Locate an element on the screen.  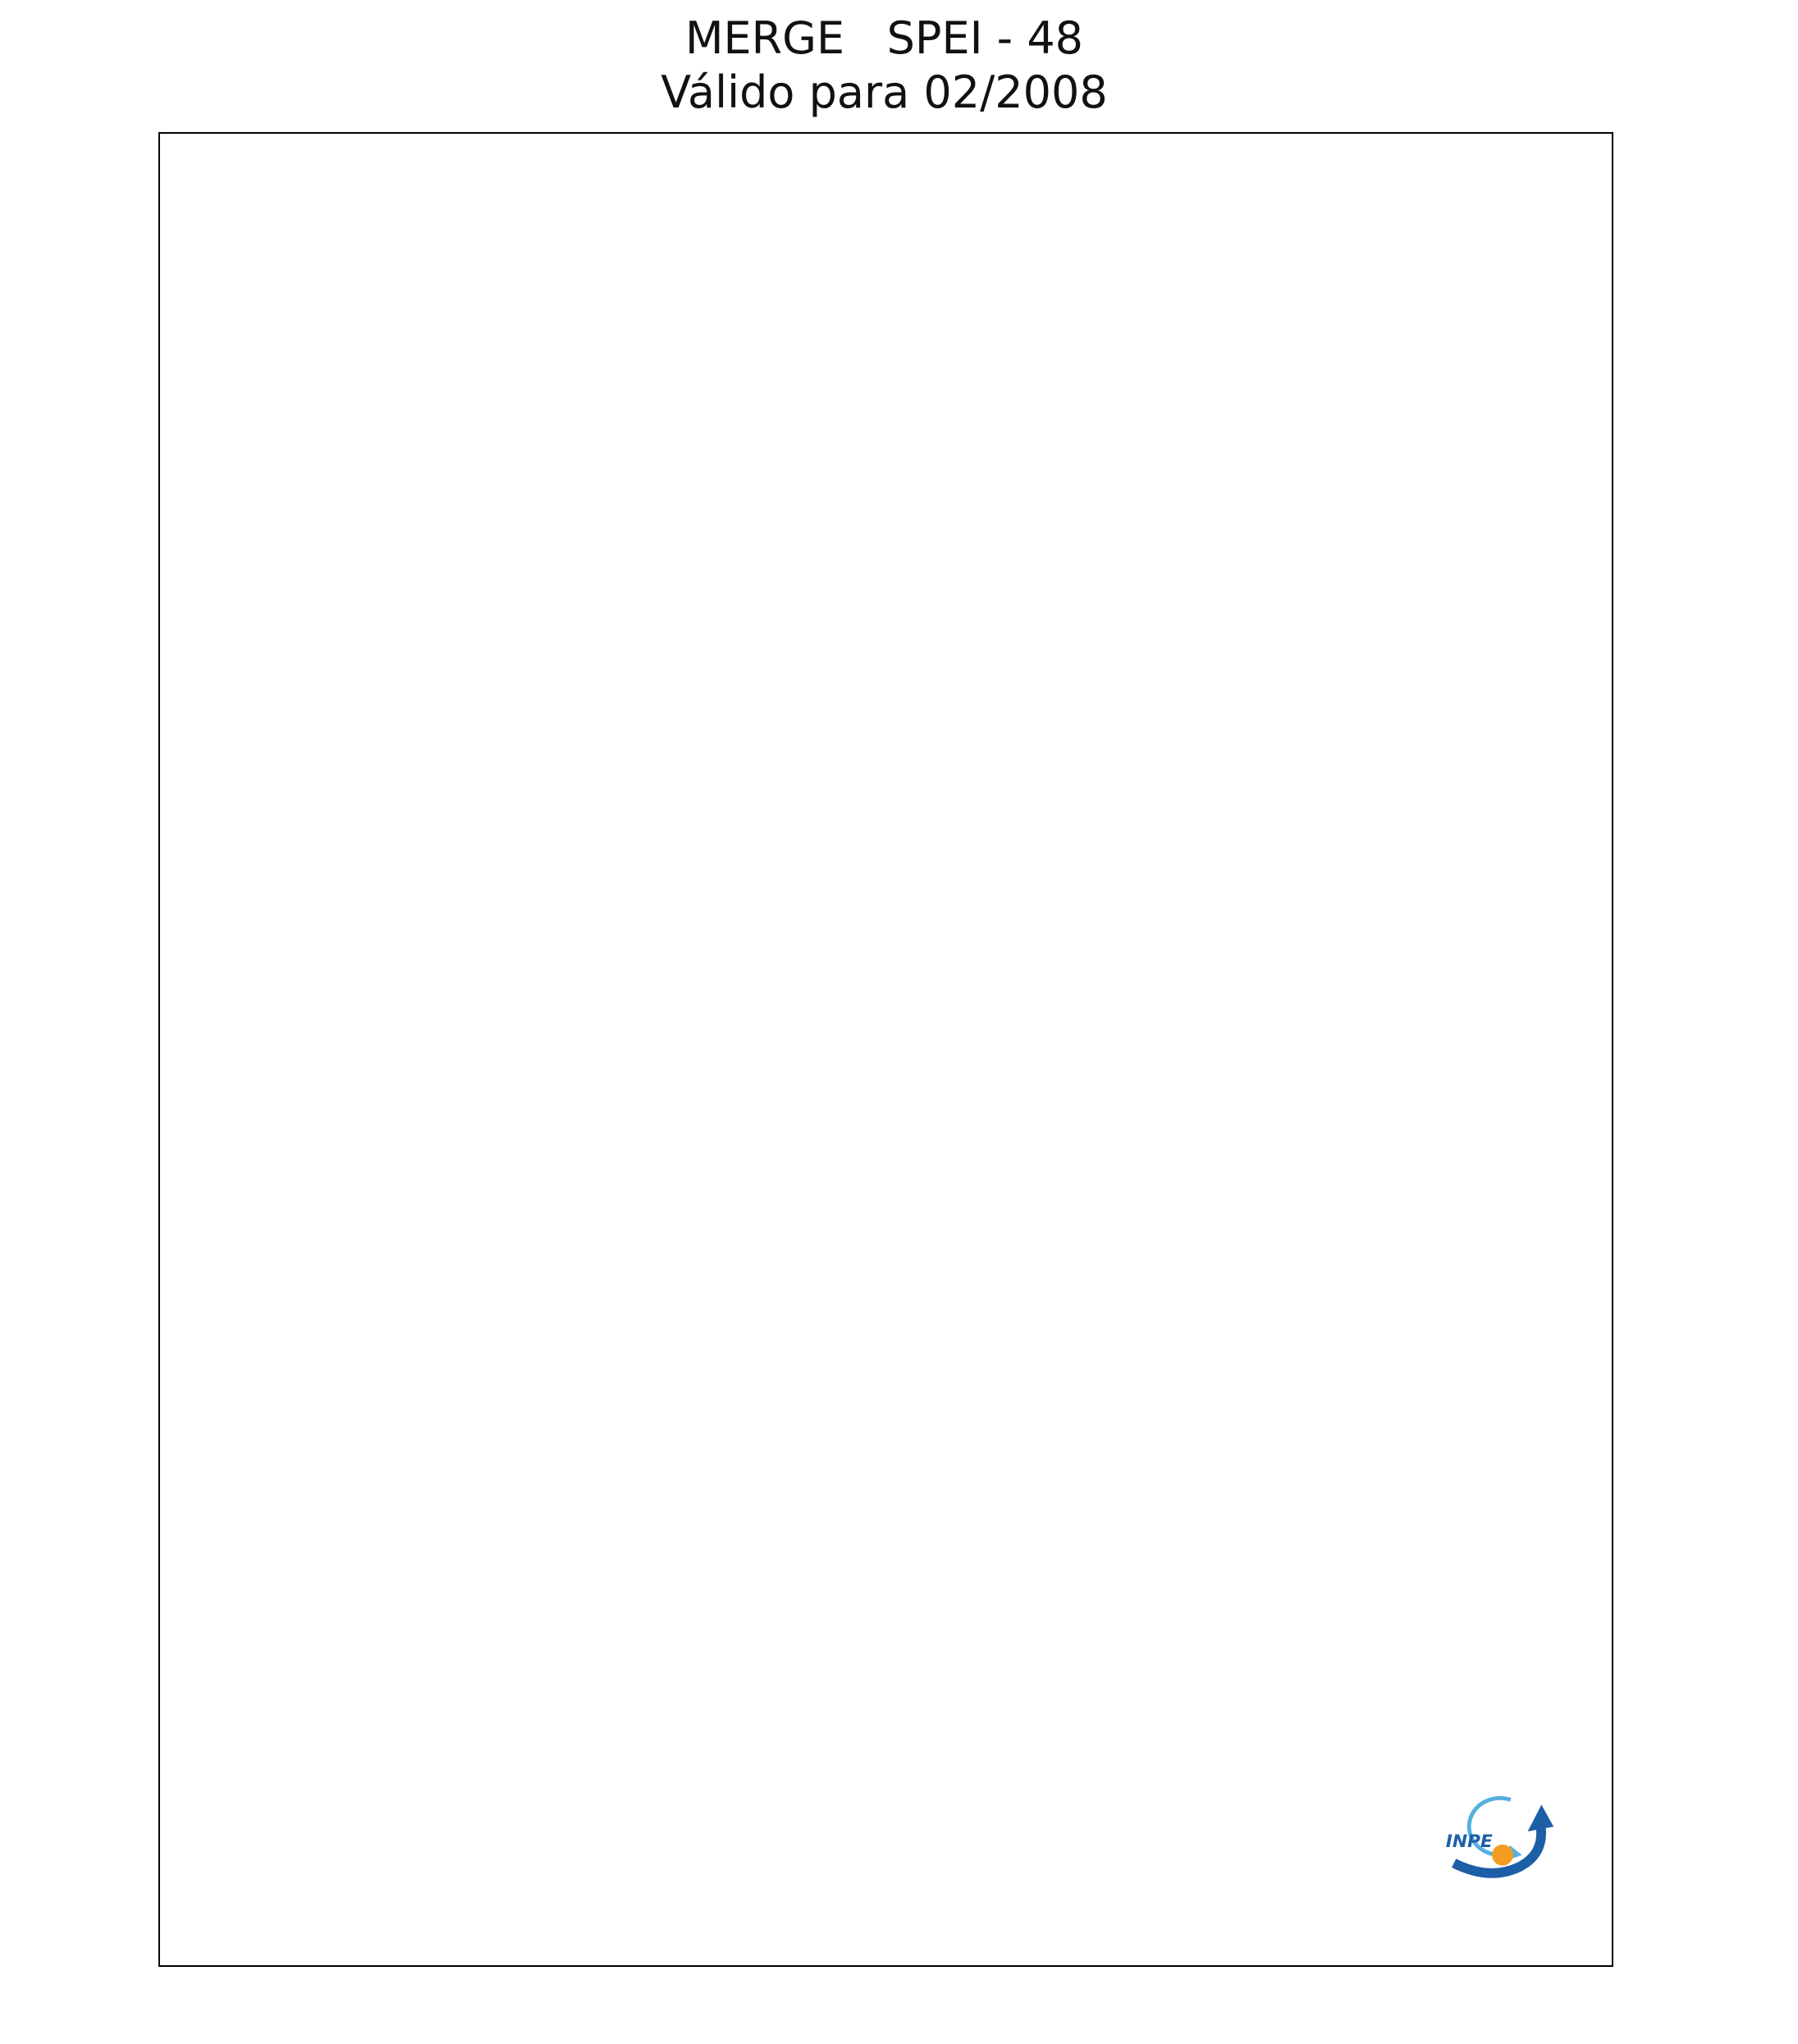
chart-subtitle: Válido para 02/2008 is located at coordinates (884, 92).